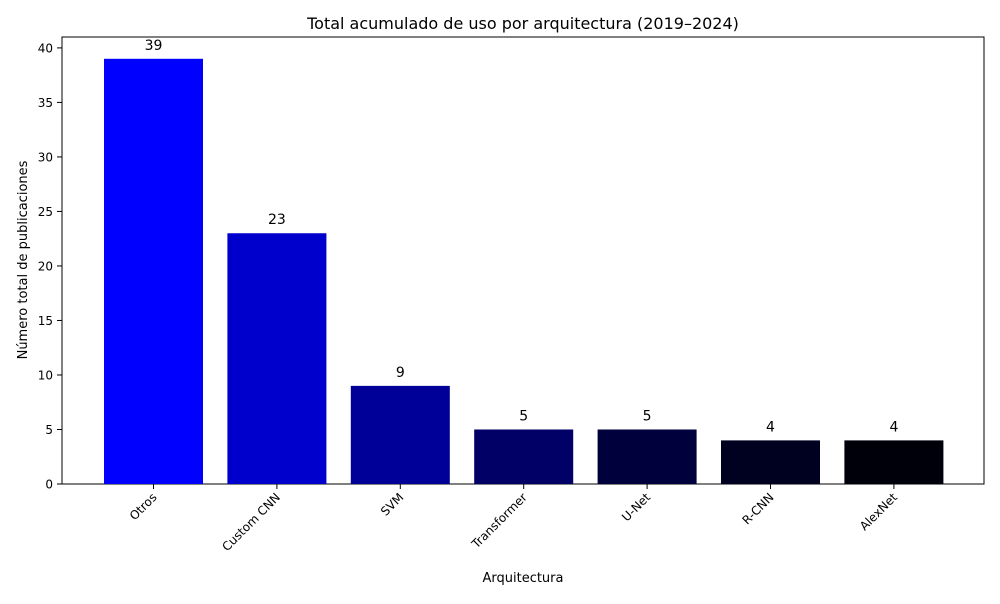 The image size is (1000, 604). I want to click on bar-custom-cnn, so click(277, 358).